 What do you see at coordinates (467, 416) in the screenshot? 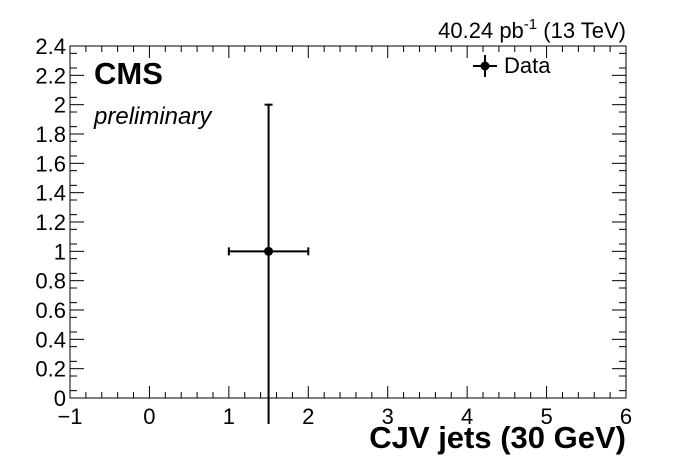
I see `x-tick-label: 4` at bounding box center [467, 416].